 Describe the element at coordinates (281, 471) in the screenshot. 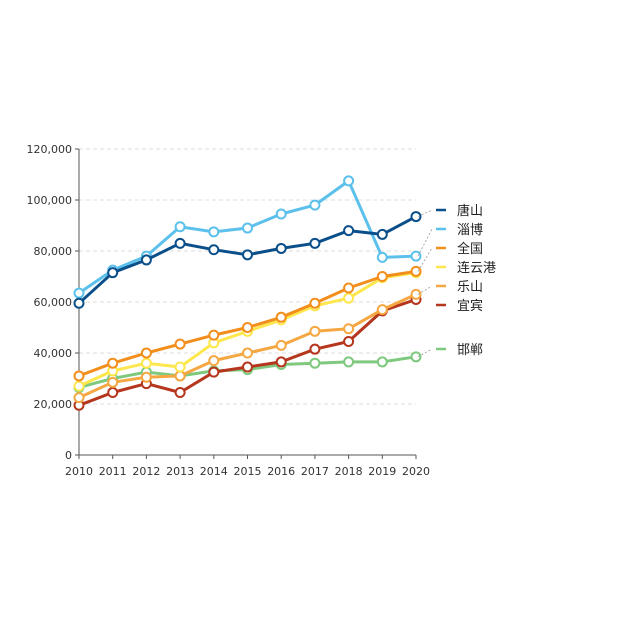

I see `x-tick-label: 2016` at that location.